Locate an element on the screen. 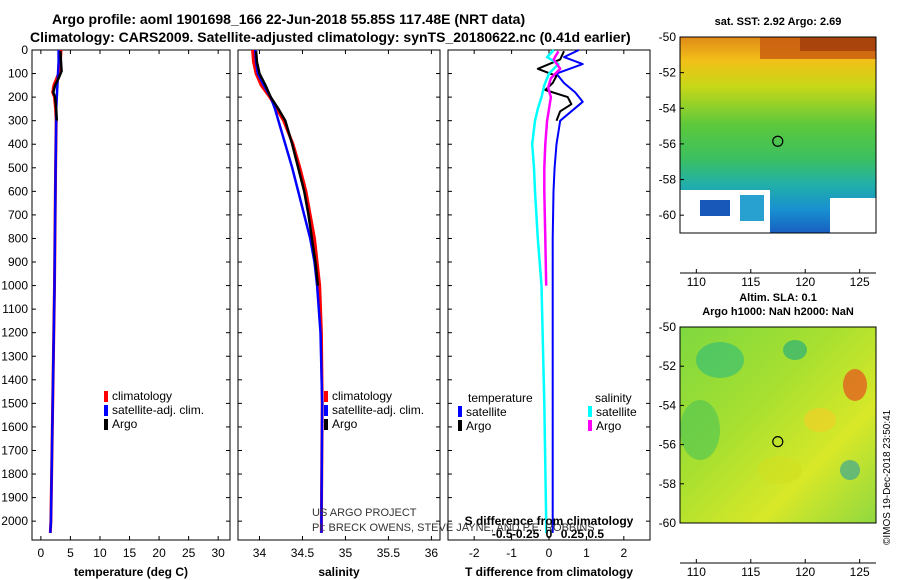 This screenshot has height=580, width=900. y-tick-label: 700 is located at coordinates (18, 215).